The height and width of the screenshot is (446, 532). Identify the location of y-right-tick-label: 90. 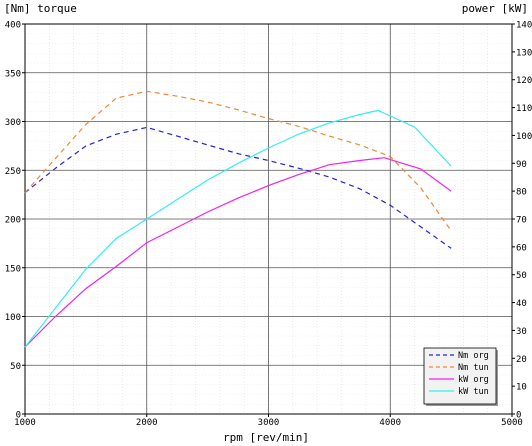
(521, 165).